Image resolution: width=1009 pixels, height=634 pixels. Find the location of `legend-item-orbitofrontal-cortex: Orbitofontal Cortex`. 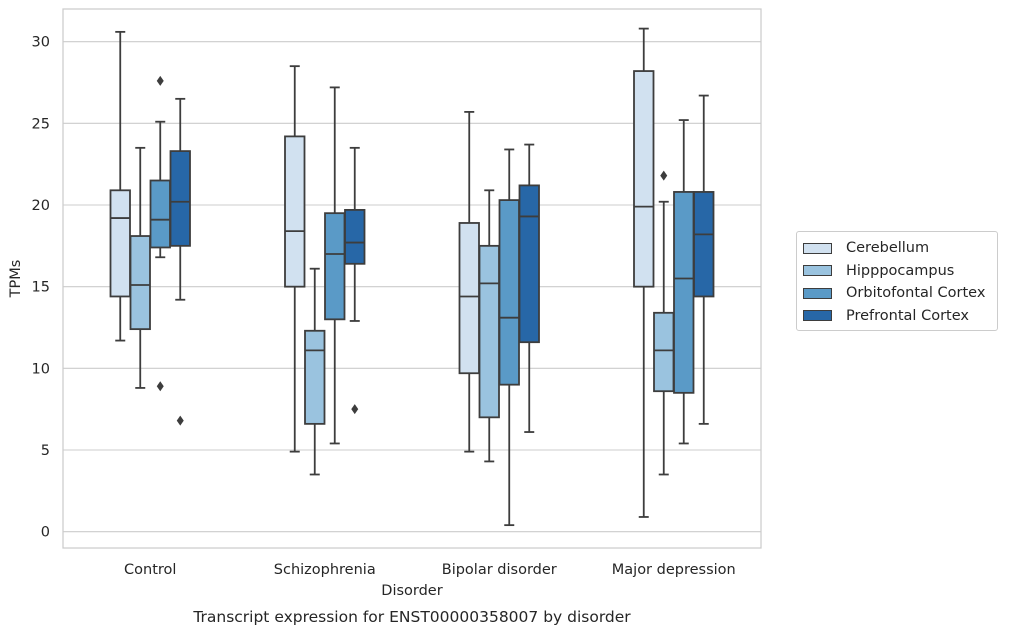

legend-item-orbitofrontal-cortex: Orbitofontal Cortex is located at coordinates (897, 293).